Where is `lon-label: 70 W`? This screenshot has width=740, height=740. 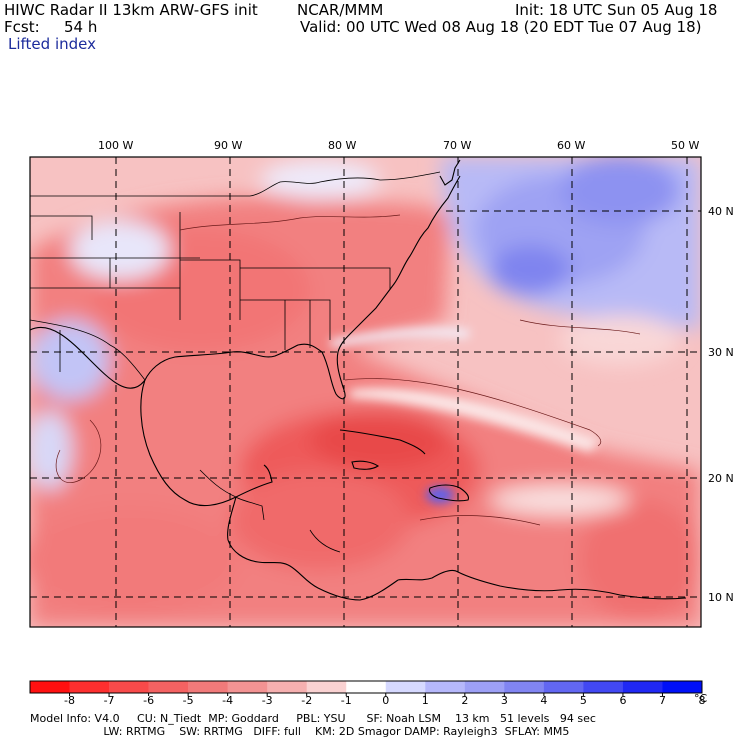 lon-label: 70 W is located at coordinates (457, 145).